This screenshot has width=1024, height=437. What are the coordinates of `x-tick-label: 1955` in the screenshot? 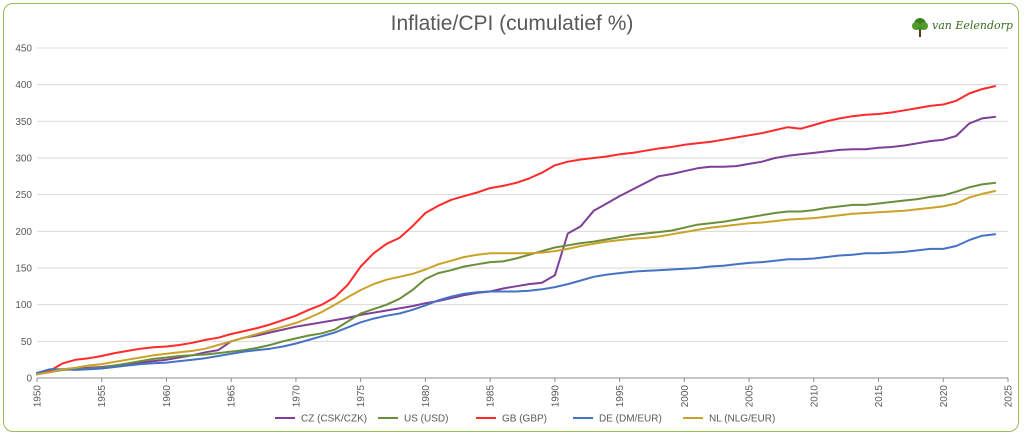 It's located at (102, 396).